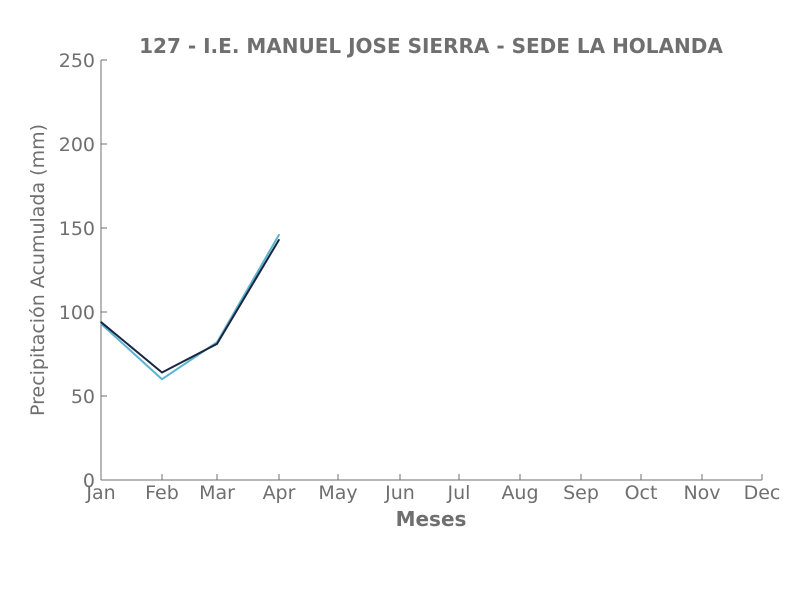 The image size is (806, 604). What do you see at coordinates (217, 493) in the screenshot?
I see `x-tick-label: Mar` at bounding box center [217, 493].